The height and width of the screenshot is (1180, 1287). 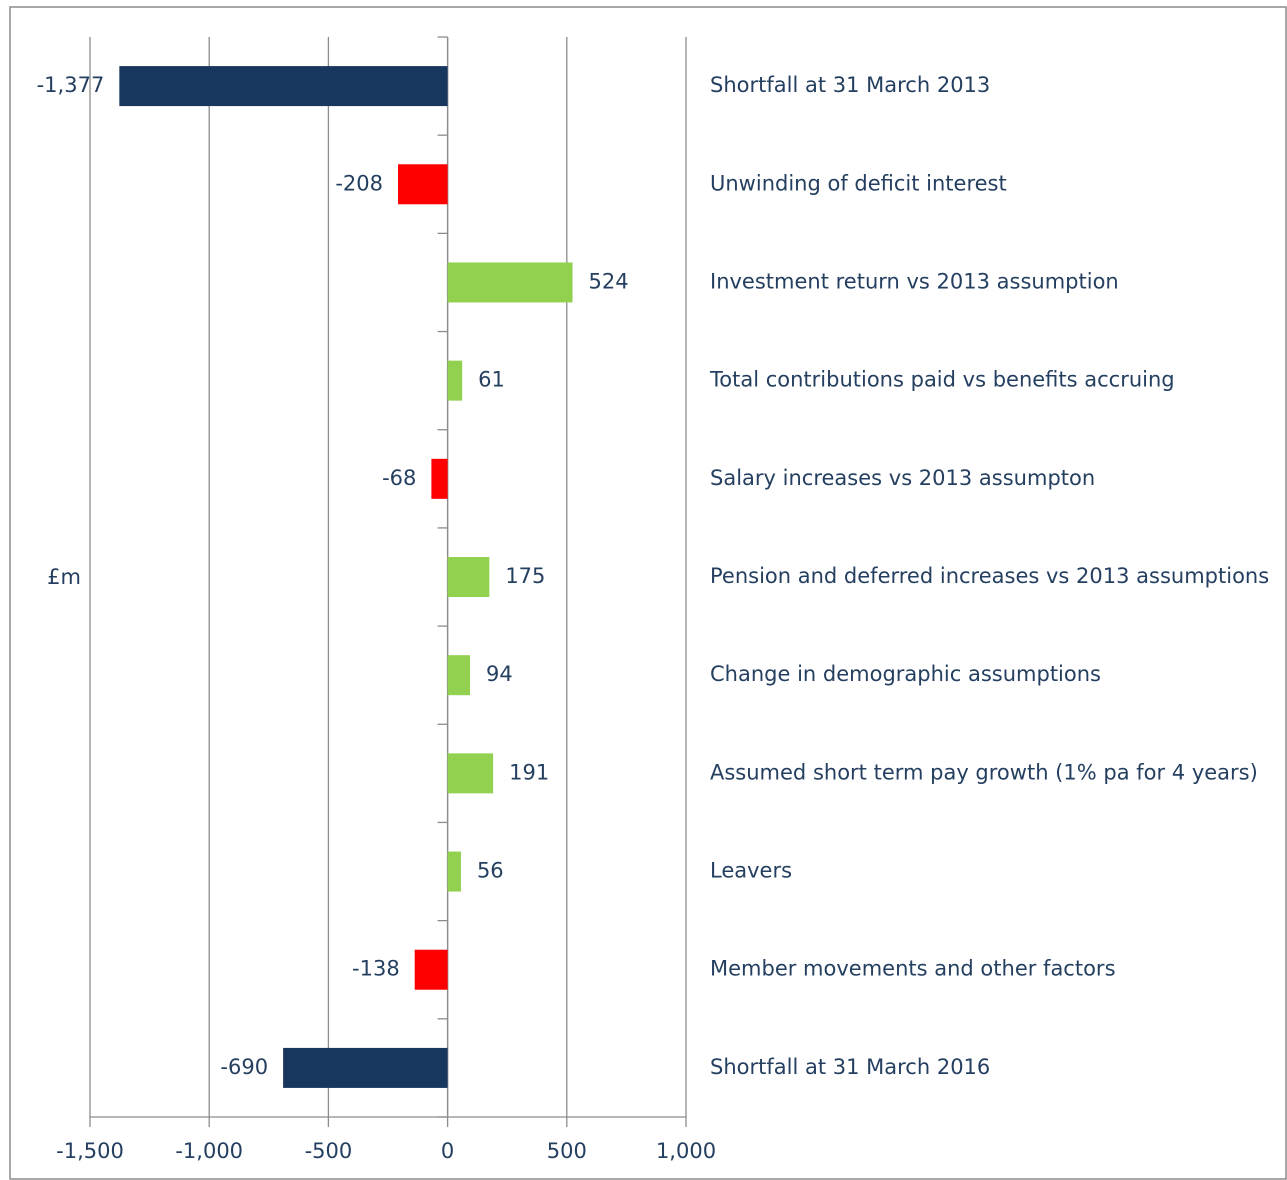 What do you see at coordinates (686, 1151) in the screenshot?
I see `x-tick-label: 1,000` at bounding box center [686, 1151].